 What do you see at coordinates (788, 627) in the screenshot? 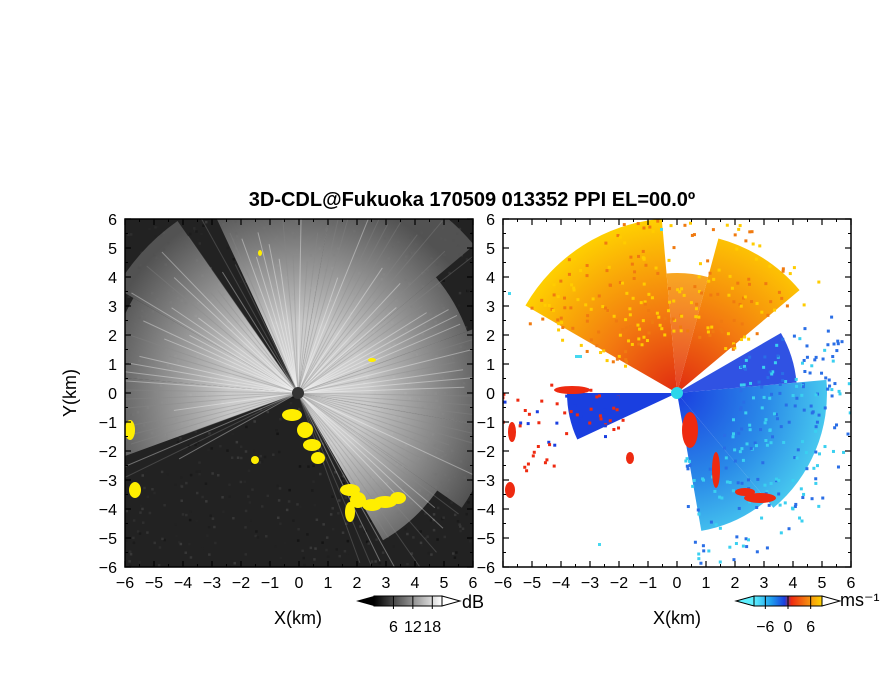
I see `right-colorbar-tick-label: 0` at bounding box center [788, 627].